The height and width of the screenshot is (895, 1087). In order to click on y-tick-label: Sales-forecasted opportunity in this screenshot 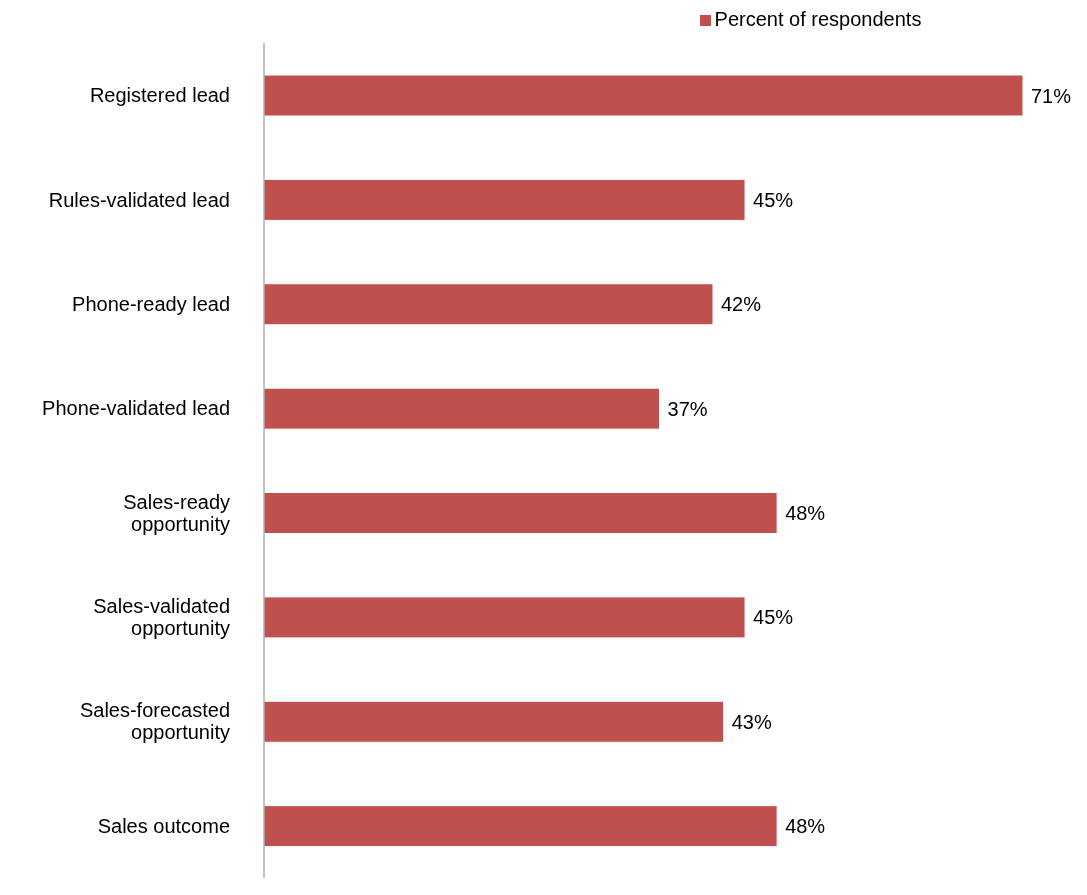, I will do `click(154, 721)`.